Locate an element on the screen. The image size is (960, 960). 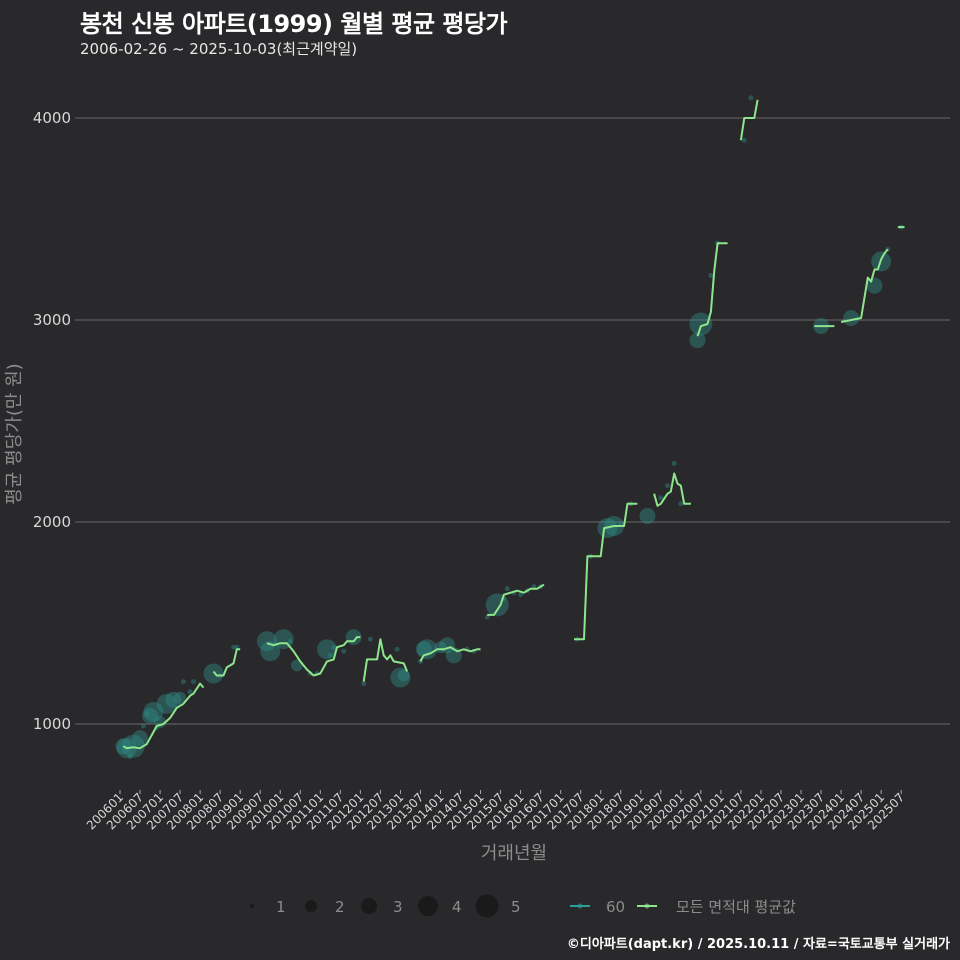
x-axis-title: 거래년월 is located at coordinates (514, 853).